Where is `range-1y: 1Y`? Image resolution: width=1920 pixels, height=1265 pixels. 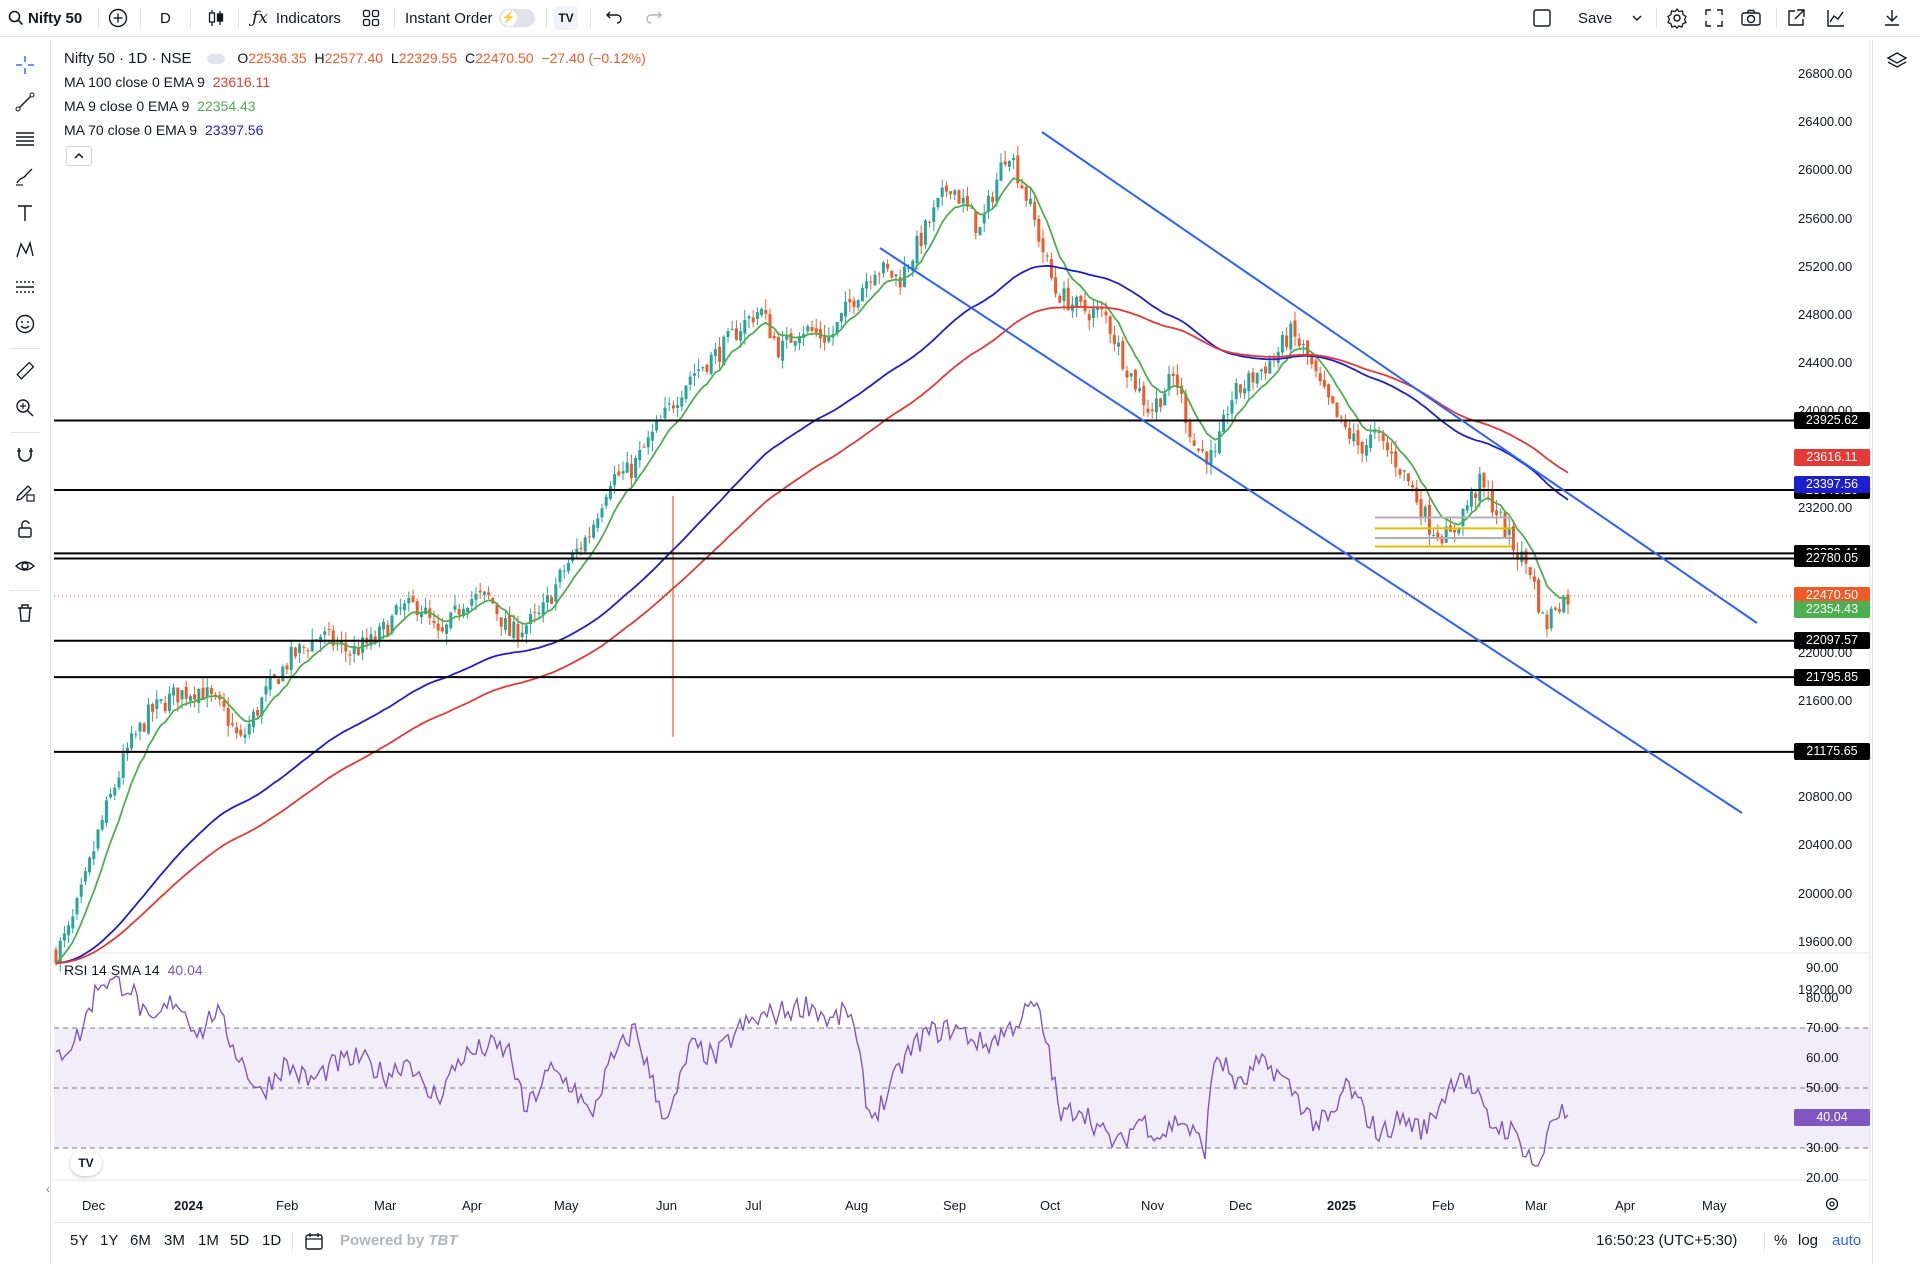 range-1y: 1Y is located at coordinates (109, 1240).